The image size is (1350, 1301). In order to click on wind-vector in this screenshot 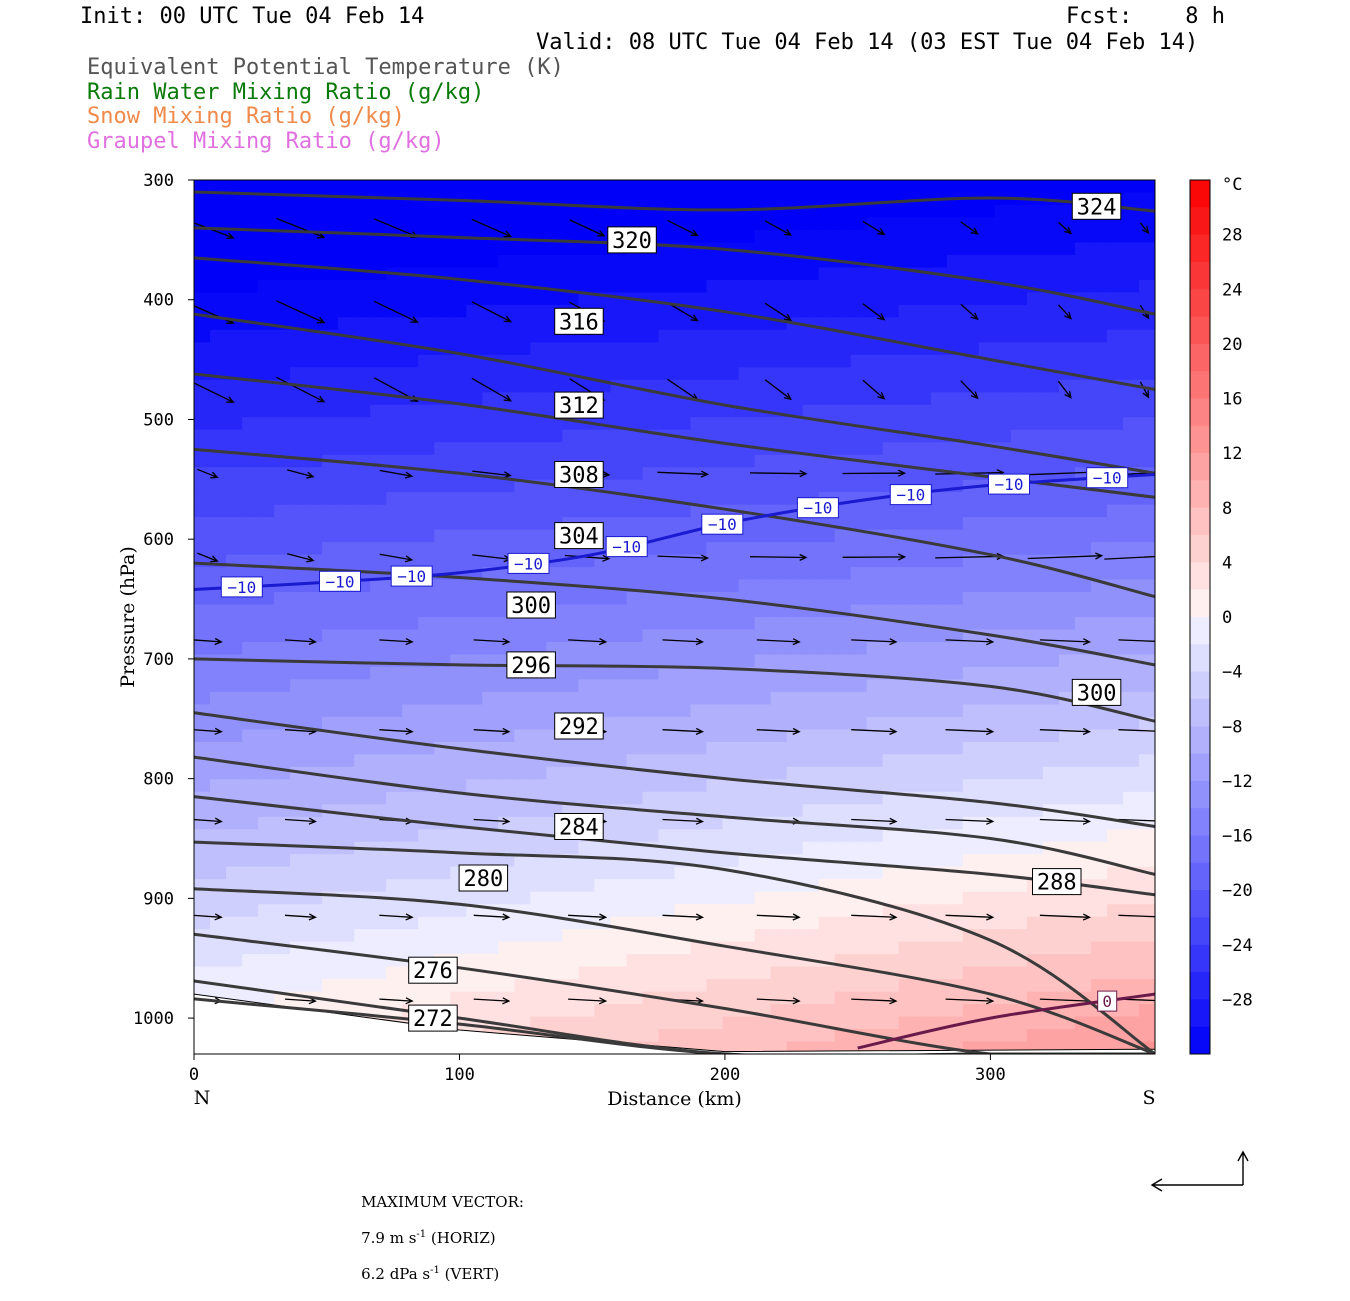, I will do `click(588, 642)`.